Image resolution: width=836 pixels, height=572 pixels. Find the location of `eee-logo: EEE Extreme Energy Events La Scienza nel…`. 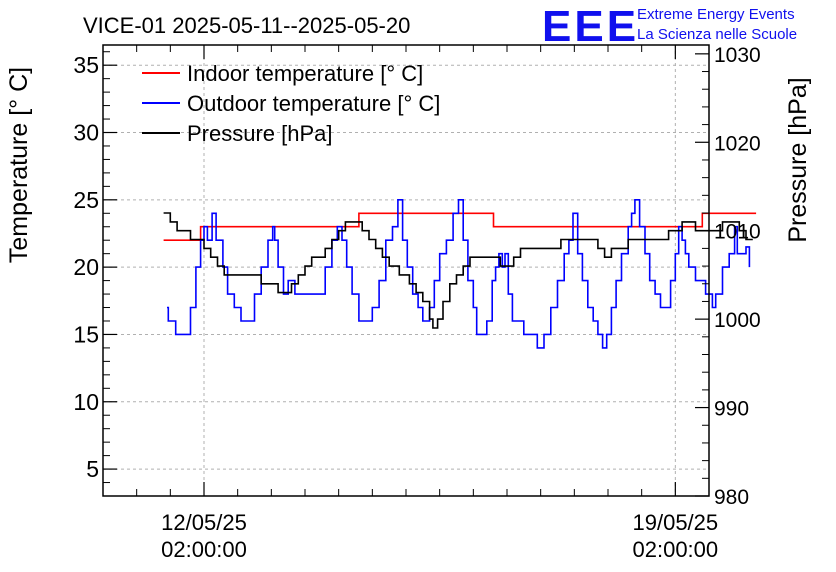

eee-logo: EEE Extreme Energy Events La Scienza nel… is located at coordinates (669, 26).